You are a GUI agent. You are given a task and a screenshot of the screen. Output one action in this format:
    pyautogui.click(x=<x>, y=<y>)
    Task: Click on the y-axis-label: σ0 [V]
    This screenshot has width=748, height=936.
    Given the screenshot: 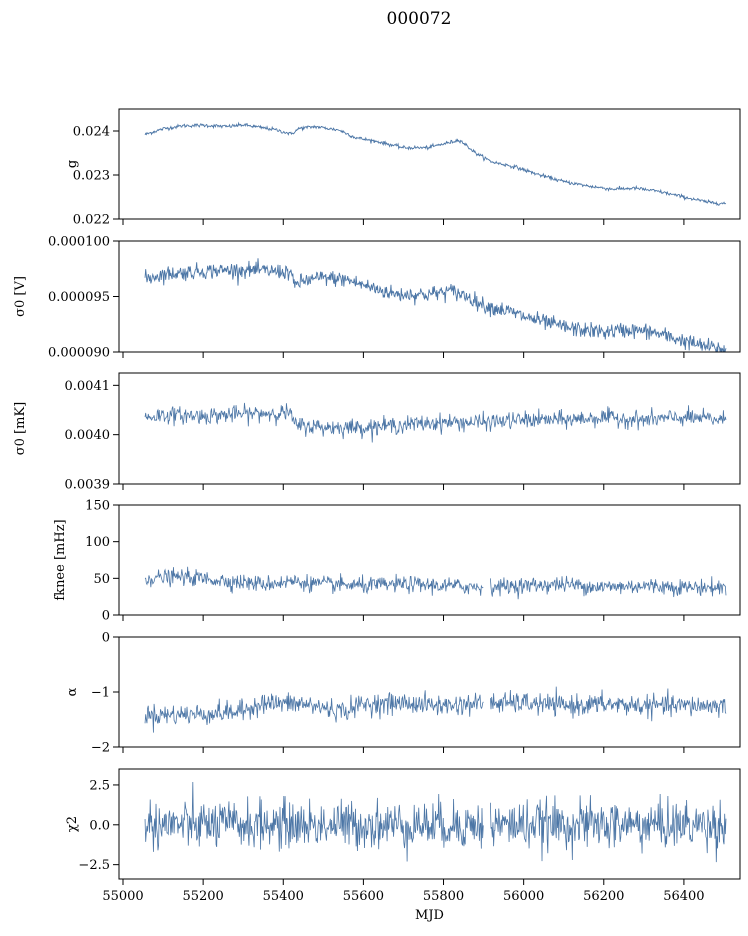 What is the action you would take?
    pyautogui.click(x=20, y=296)
    